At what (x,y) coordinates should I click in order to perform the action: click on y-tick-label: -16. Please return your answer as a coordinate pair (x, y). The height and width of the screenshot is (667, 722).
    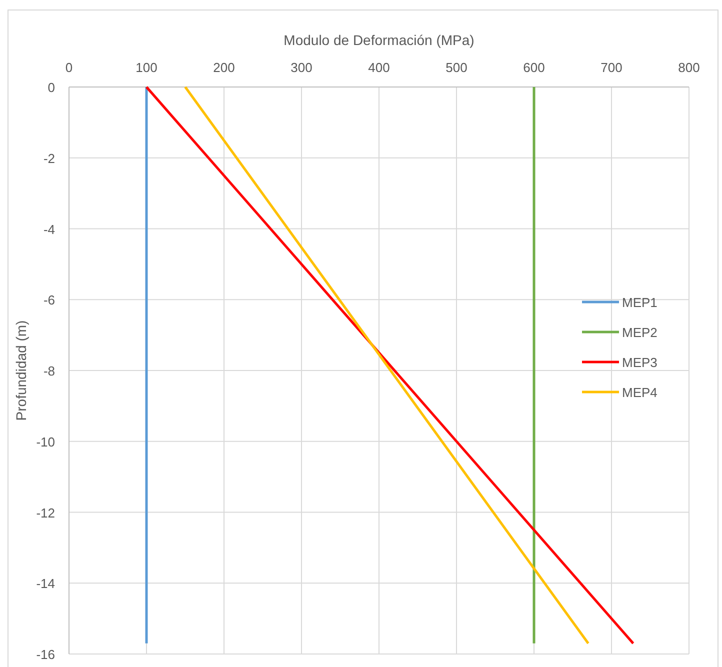
    Looking at the image, I should click on (45, 654).